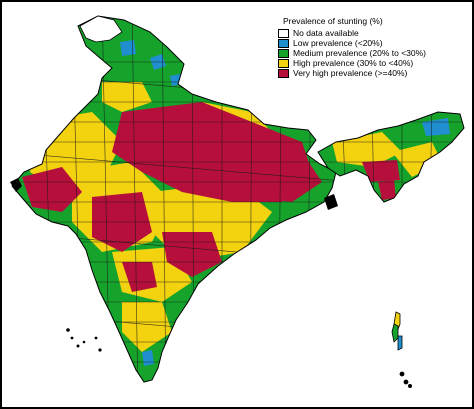 The height and width of the screenshot is (409, 474). What do you see at coordinates (101, 29) in the screenshot?
I see `no-data-region-north` at bounding box center [101, 29].